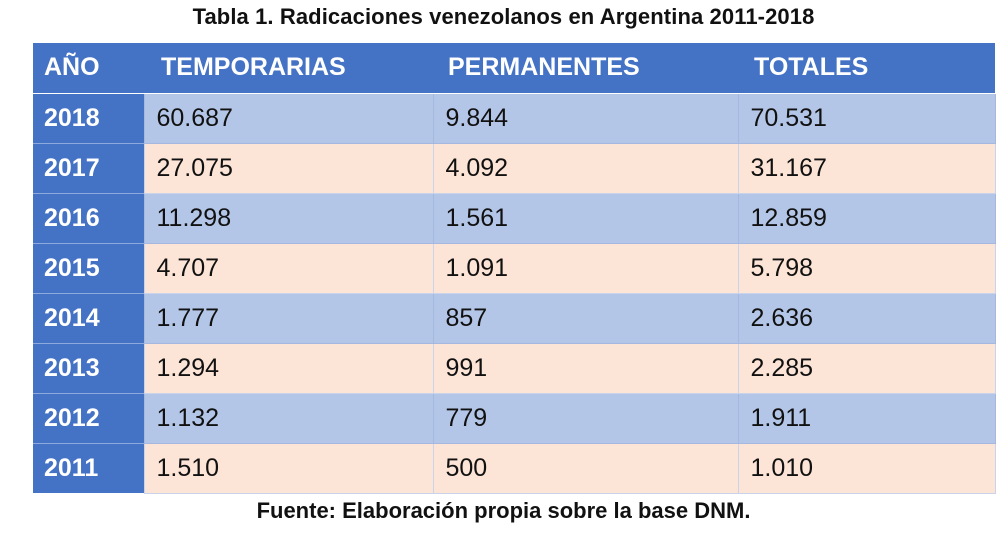 The width and height of the screenshot is (1007, 536). What do you see at coordinates (866, 218) in the screenshot?
I see `totales-cell: 12.859` at bounding box center [866, 218].